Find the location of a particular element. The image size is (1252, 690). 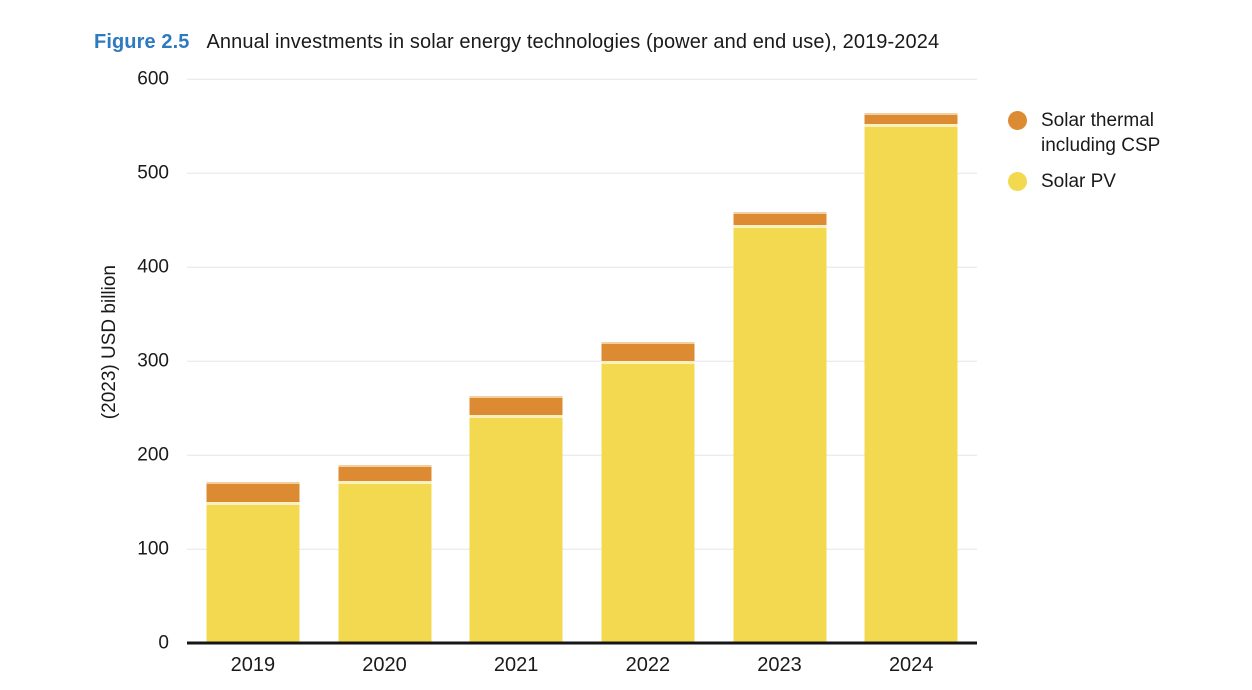

figure-number-label: Figure 2.5 is located at coordinates (142, 42).